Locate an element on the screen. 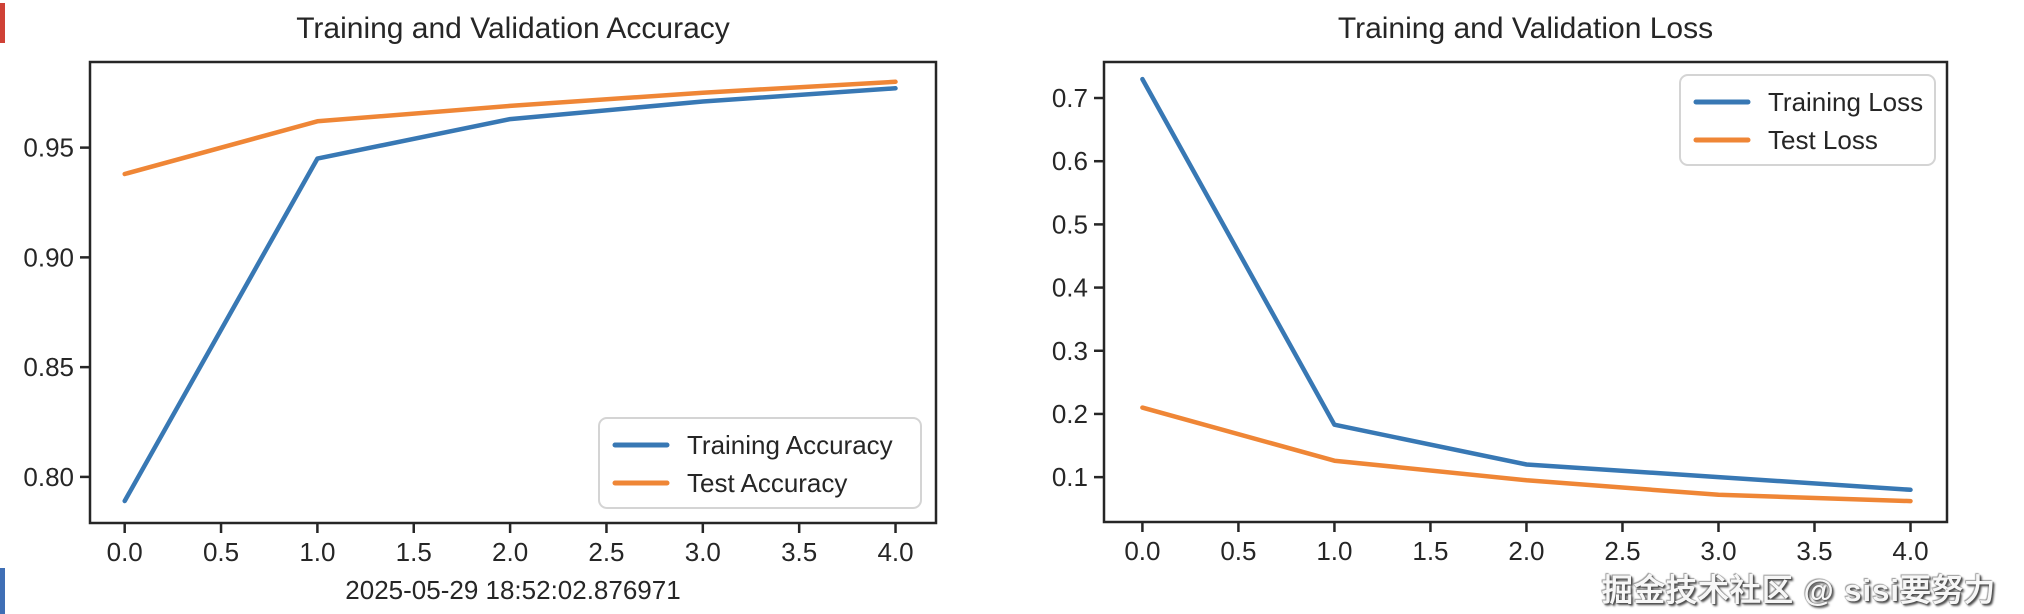 This screenshot has width=2024, height=614. y-tick-label: 0.2 is located at coordinates (1070, 414).